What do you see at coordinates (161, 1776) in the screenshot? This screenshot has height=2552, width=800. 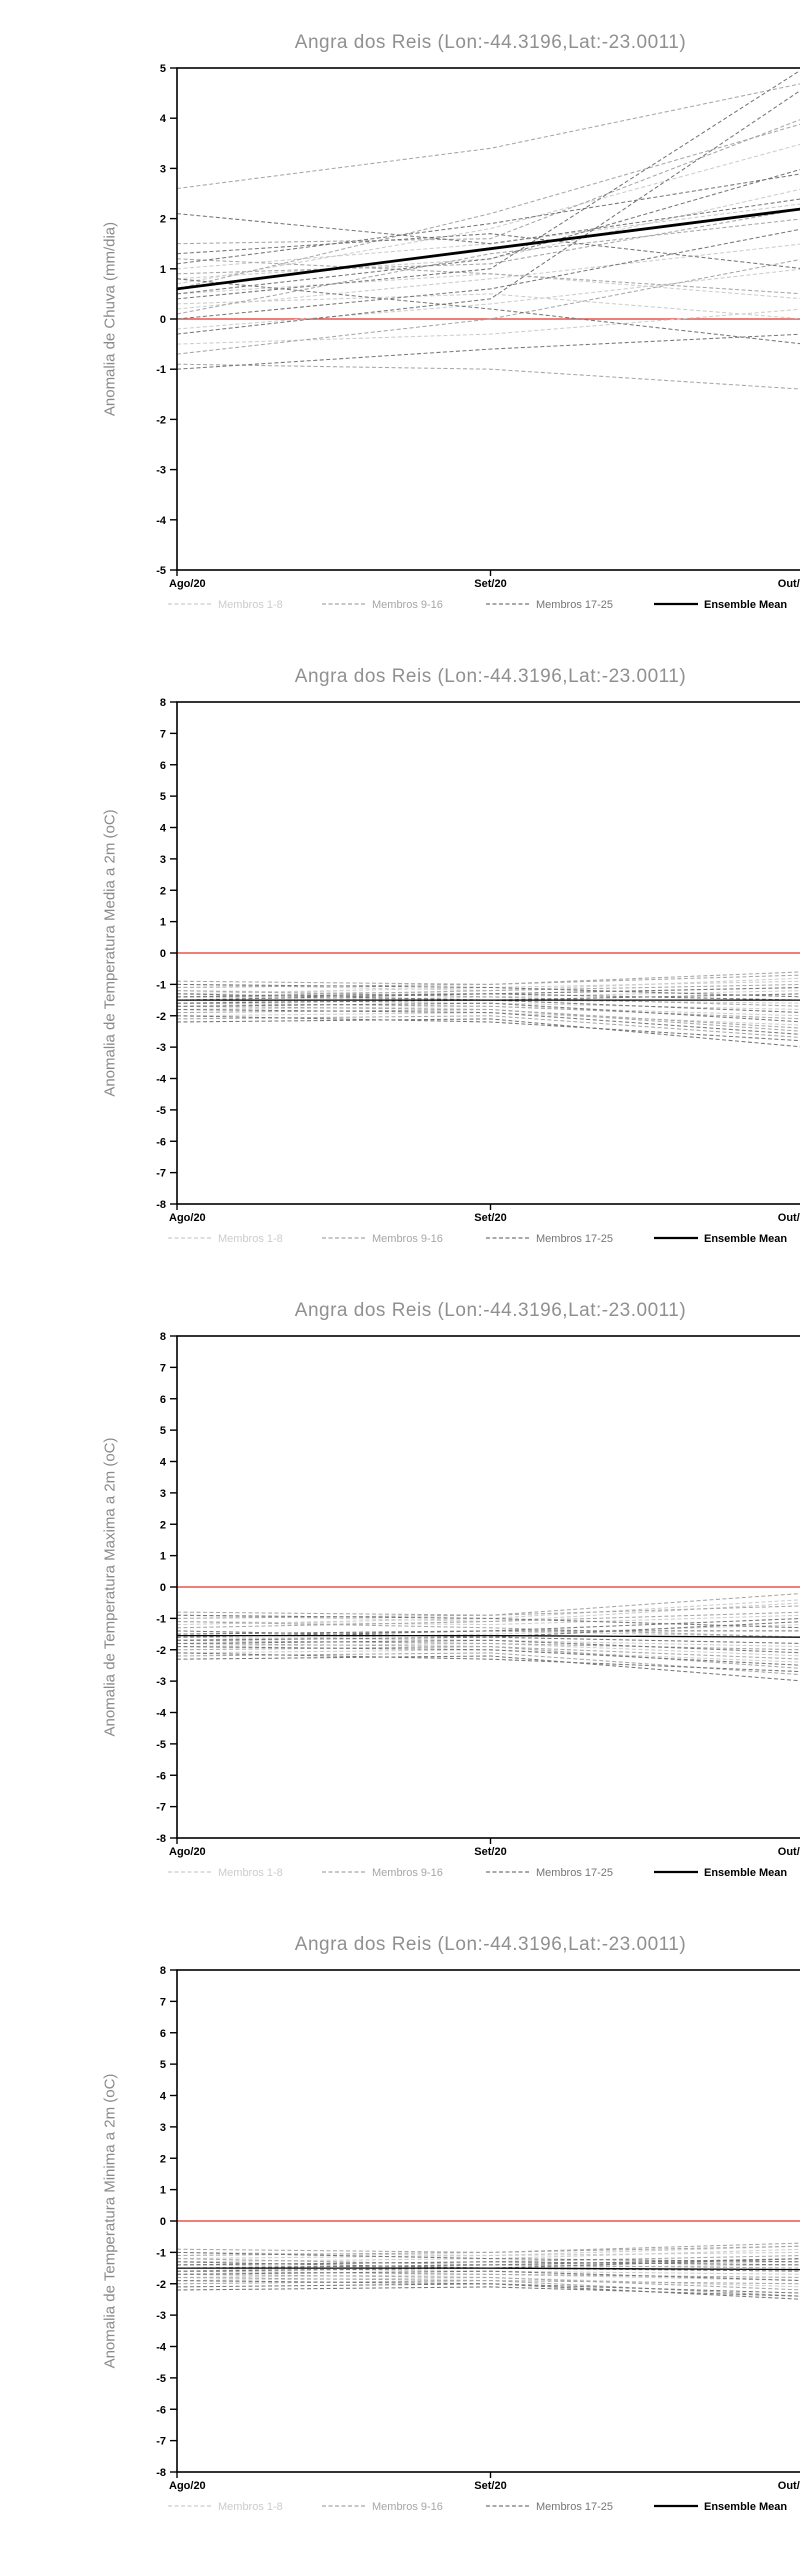 I see `y-tick-label: -6` at bounding box center [161, 1776].